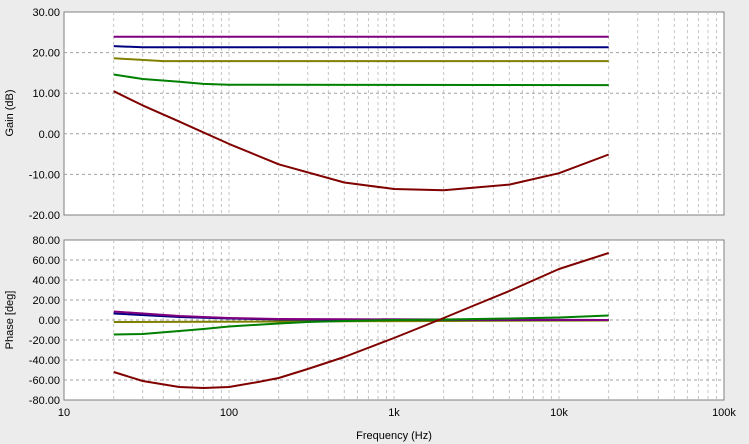 The height and width of the screenshot is (444, 749). What do you see at coordinates (64, 413) in the screenshot?
I see `x-tick-label: 10` at bounding box center [64, 413].